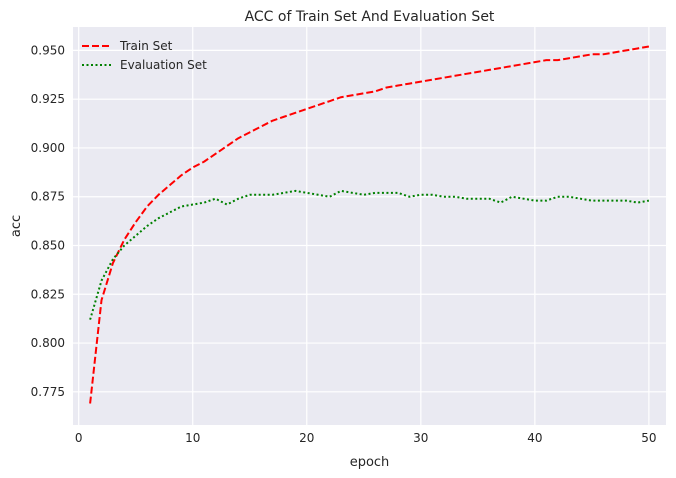 Image resolution: width=676 pixels, height=478 pixels. What do you see at coordinates (79, 438) in the screenshot?
I see `x-tick-label: 0` at bounding box center [79, 438].